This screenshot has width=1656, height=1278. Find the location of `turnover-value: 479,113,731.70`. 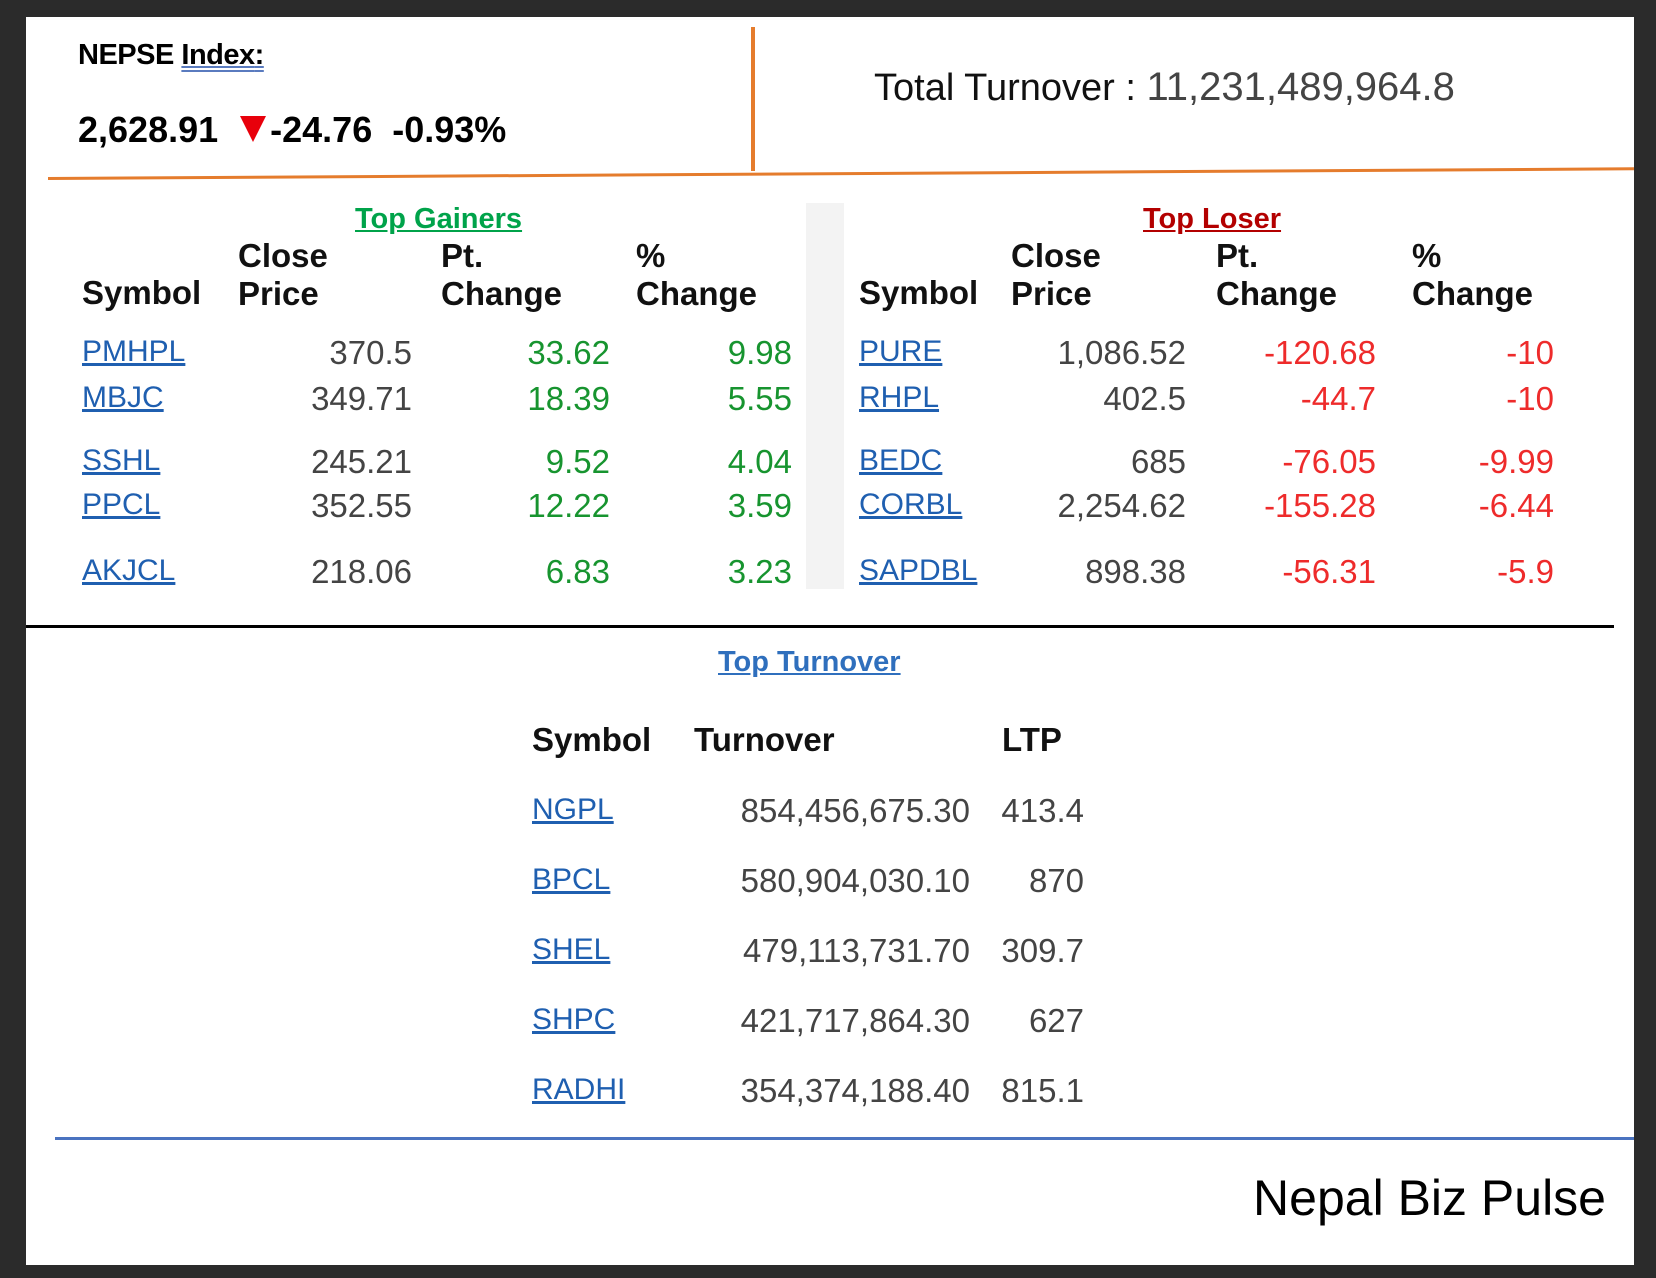

turnover-value: 479,113,731.70 is located at coordinates (856, 950).